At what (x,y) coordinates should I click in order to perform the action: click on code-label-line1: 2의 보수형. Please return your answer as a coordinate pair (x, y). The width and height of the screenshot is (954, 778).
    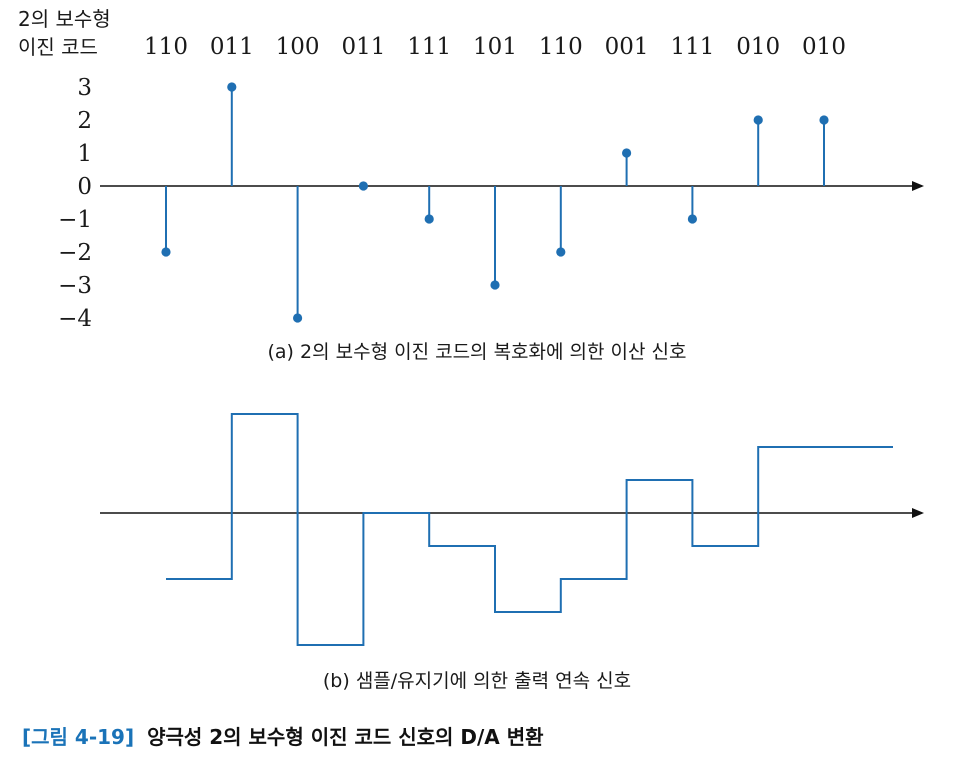
    Looking at the image, I should click on (64, 19).